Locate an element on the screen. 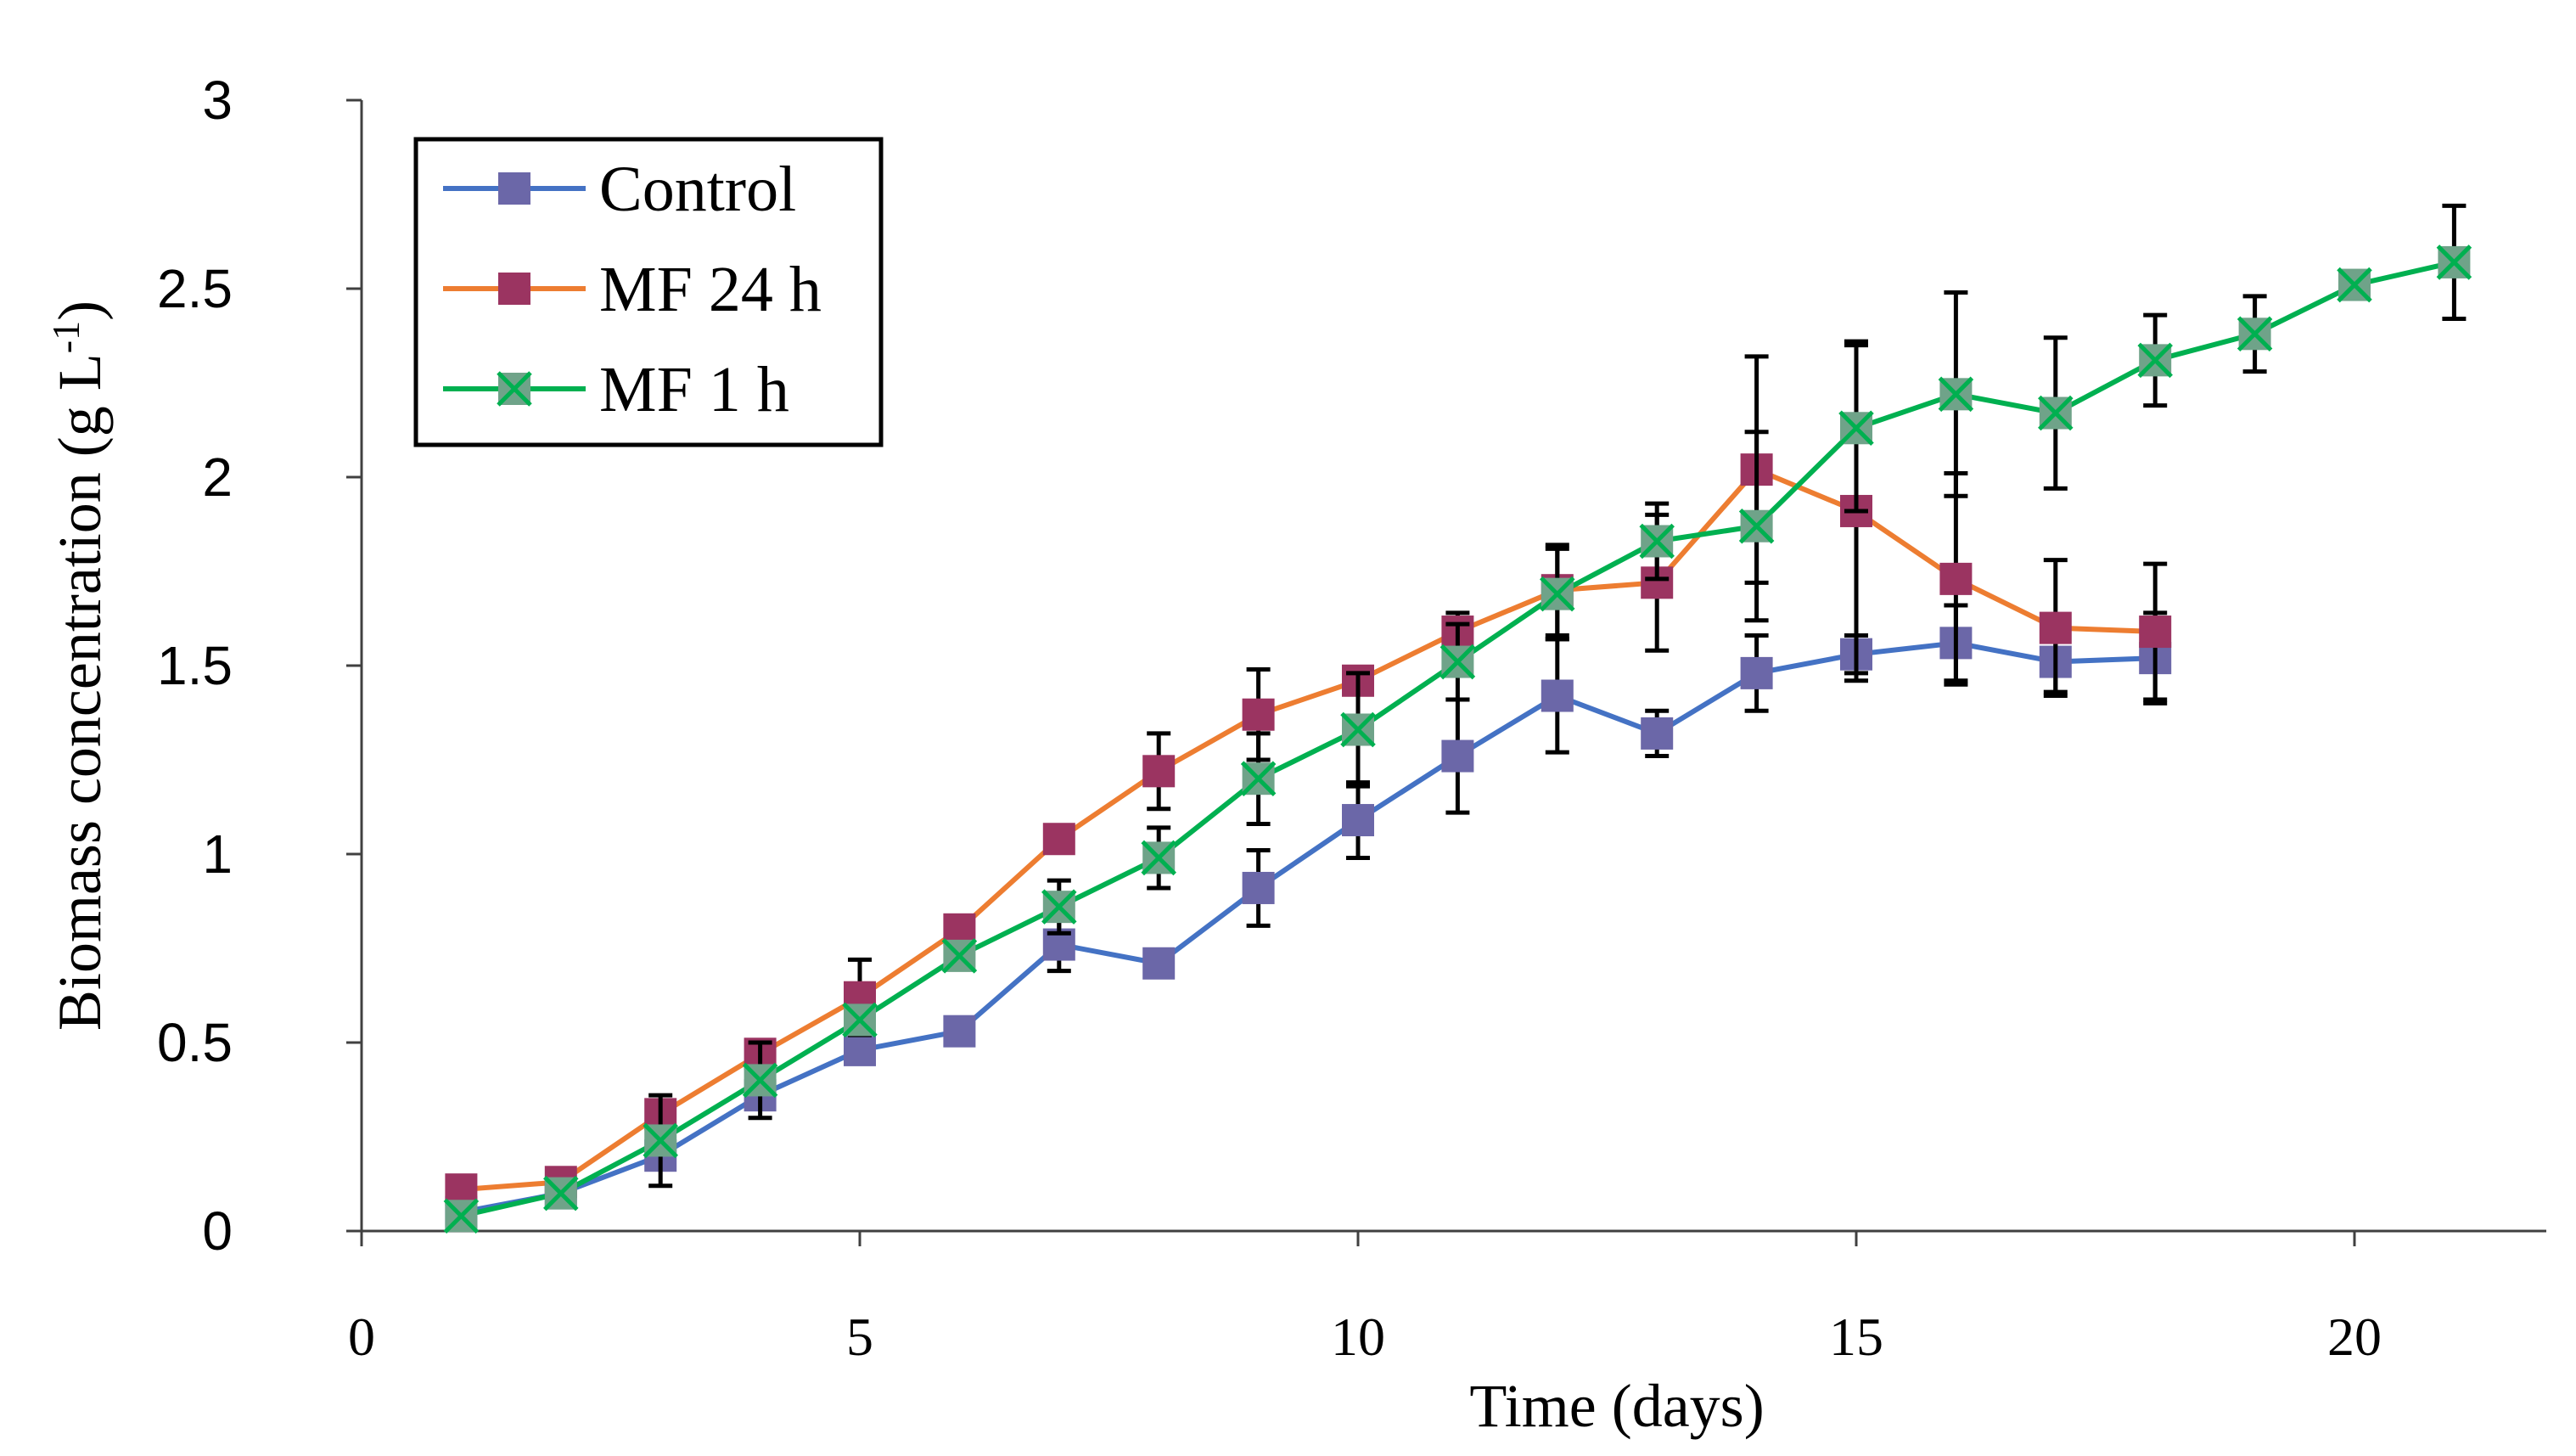 Image resolution: width=2576 pixels, height=1456 pixels. y-tick-label: 2.5 is located at coordinates (195, 288).